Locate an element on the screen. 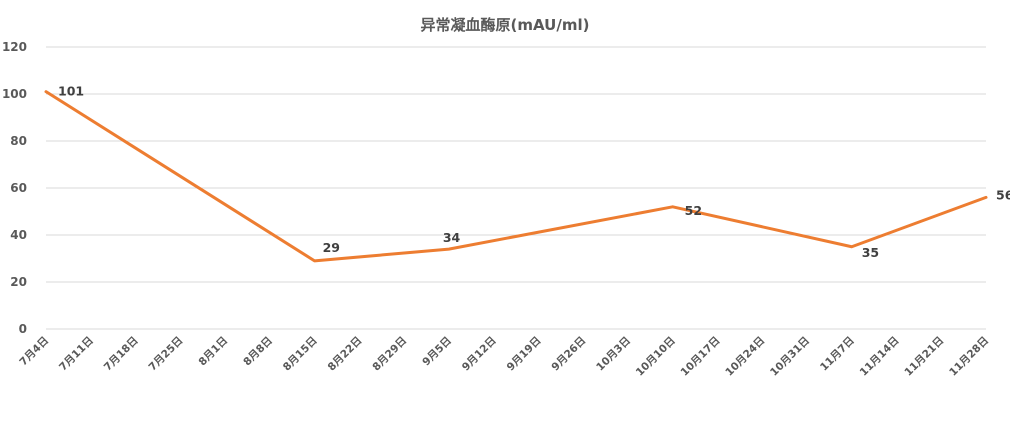 Image resolution: width=1010 pixels, height=432 pixels. x-tick-label: 9月26日 is located at coordinates (568, 354).